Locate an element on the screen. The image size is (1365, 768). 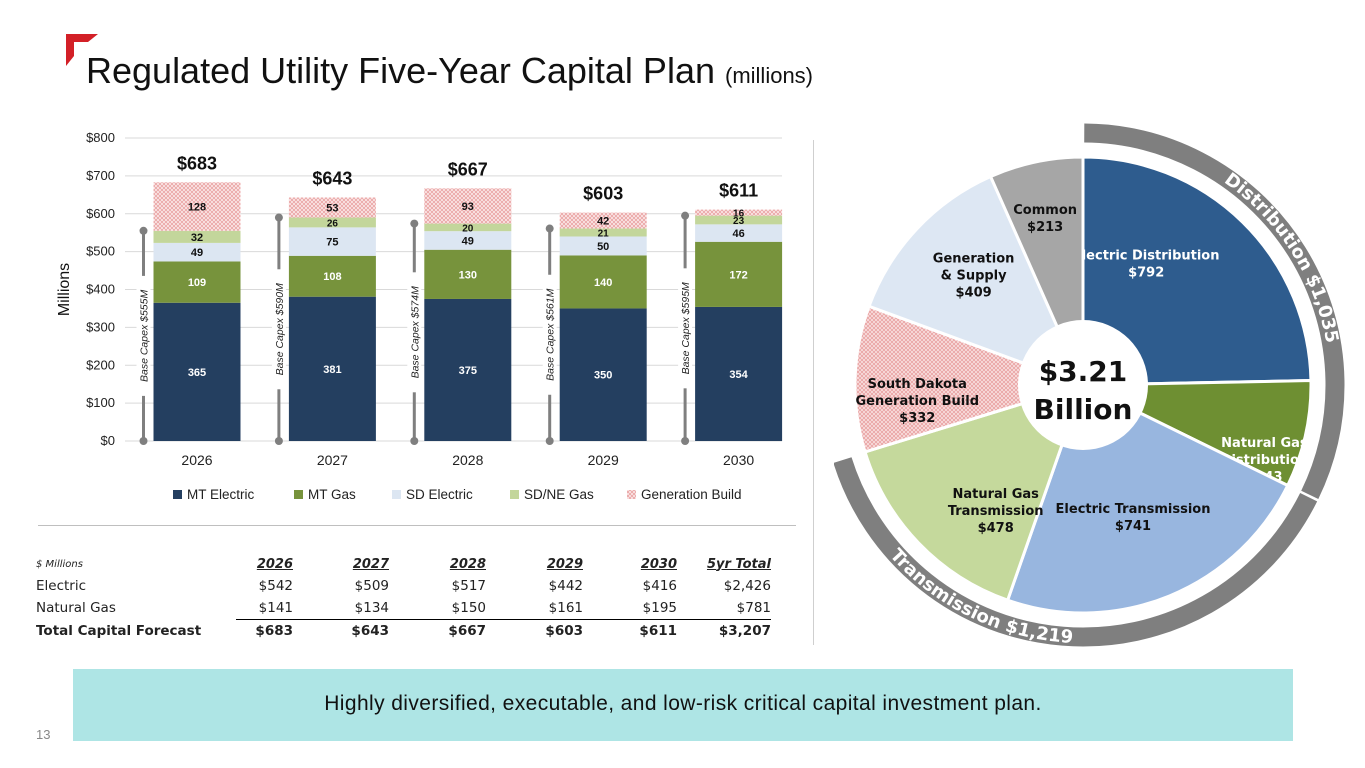
distribution-arc is located at coordinates (1214, 311).